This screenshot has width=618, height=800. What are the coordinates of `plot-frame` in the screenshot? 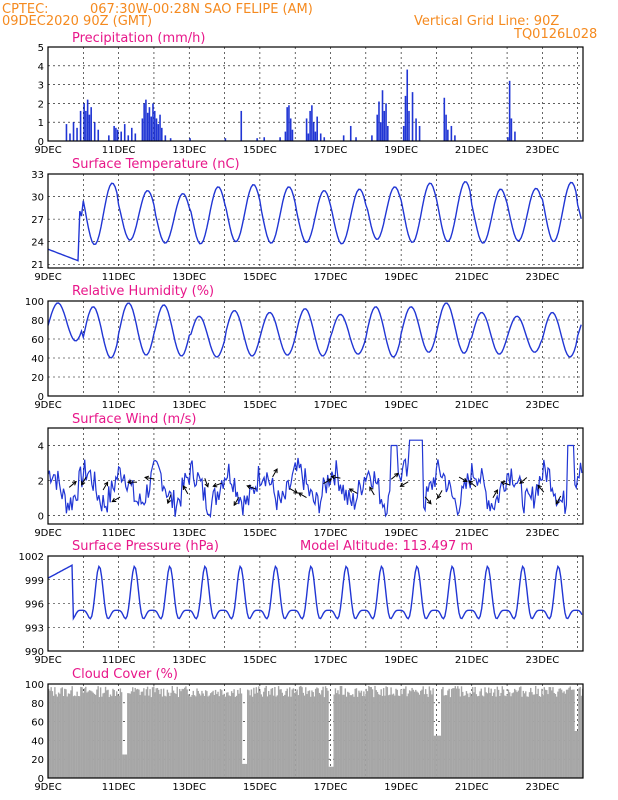 It's located at (315, 94).